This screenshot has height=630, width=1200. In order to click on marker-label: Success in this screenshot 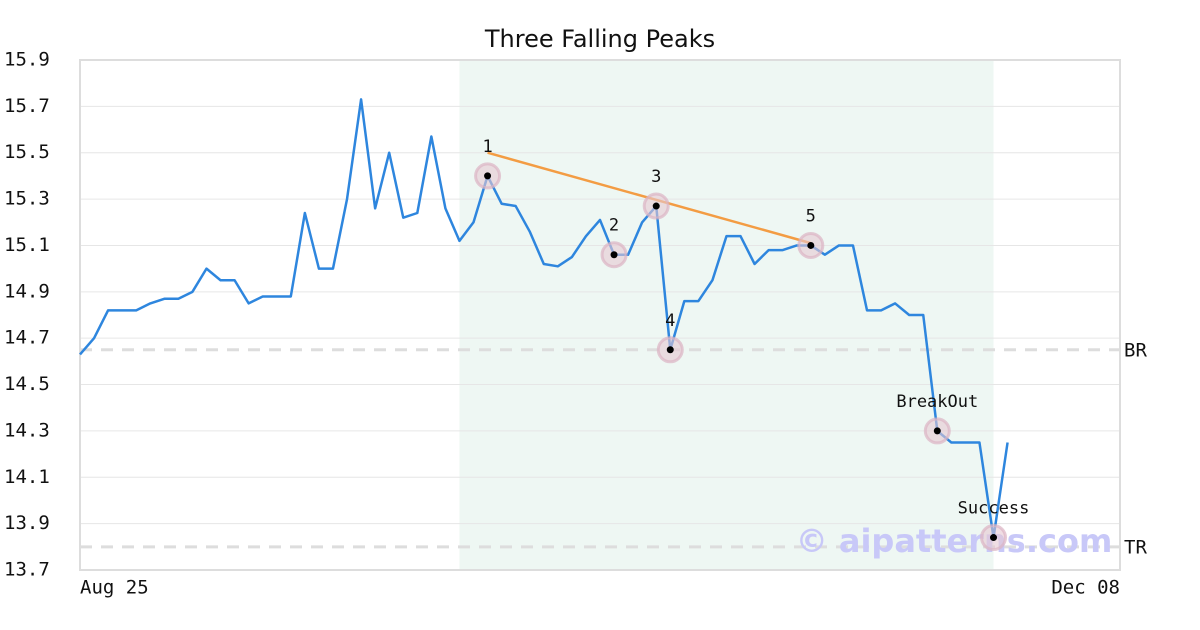, I will do `click(994, 509)`.